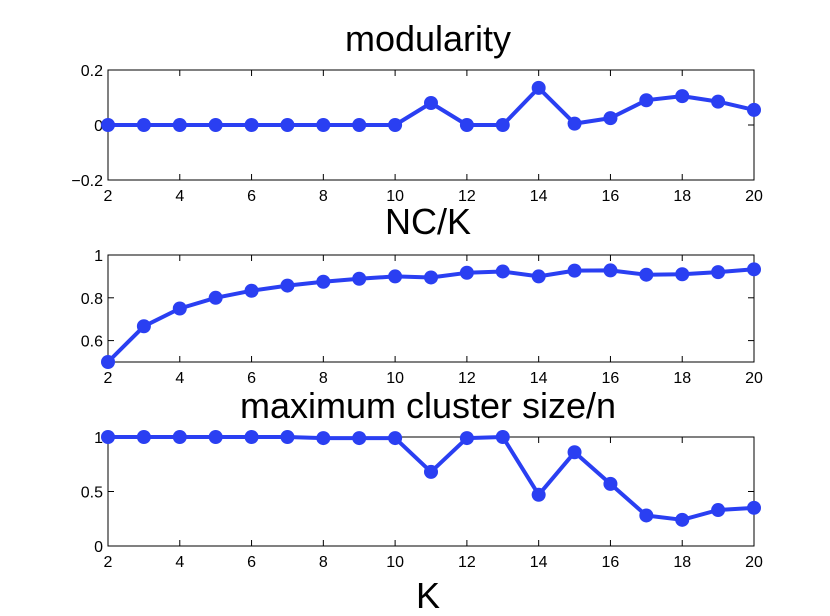 The width and height of the screenshot is (830, 616). What do you see at coordinates (92, 493) in the screenshot?
I see `y-tick-label: 0.5` at bounding box center [92, 493].